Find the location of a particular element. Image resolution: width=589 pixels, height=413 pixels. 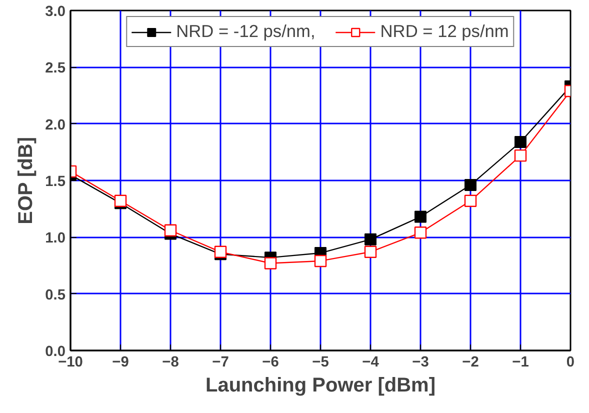

x-tick-label: −6 is located at coordinates (270, 362).